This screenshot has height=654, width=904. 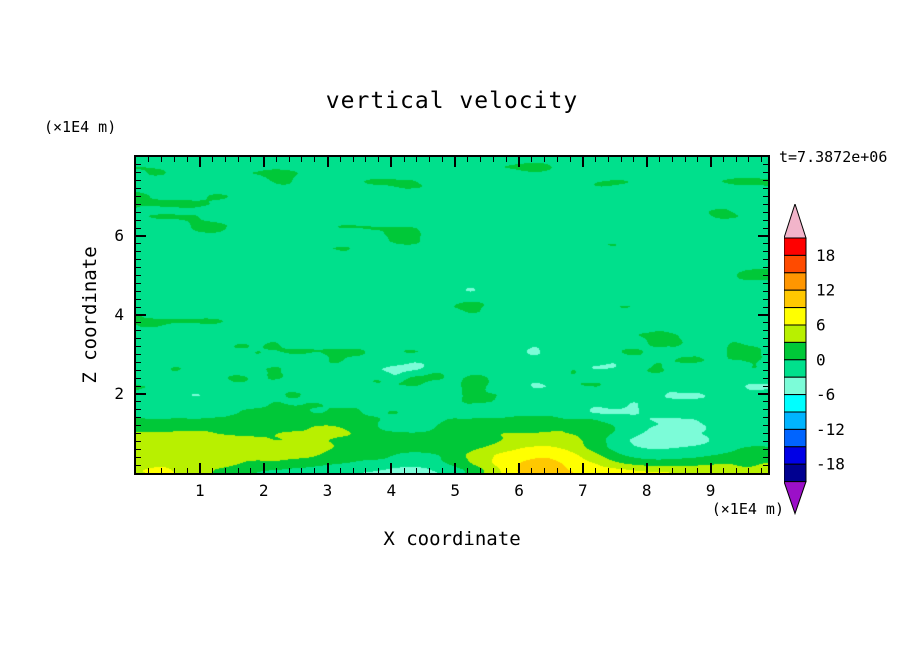 I want to click on x-tick-label: 2, so click(x=263, y=490).